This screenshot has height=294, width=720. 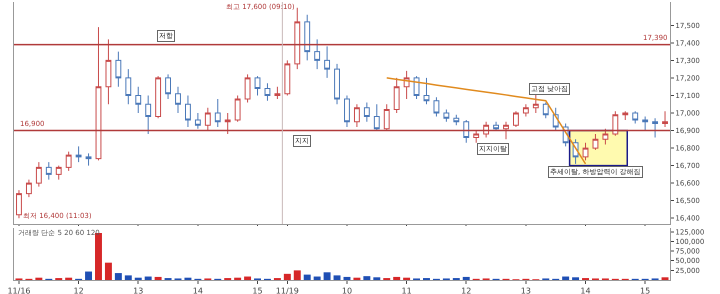 I want to click on x-tick-label: 10, so click(x=347, y=290).